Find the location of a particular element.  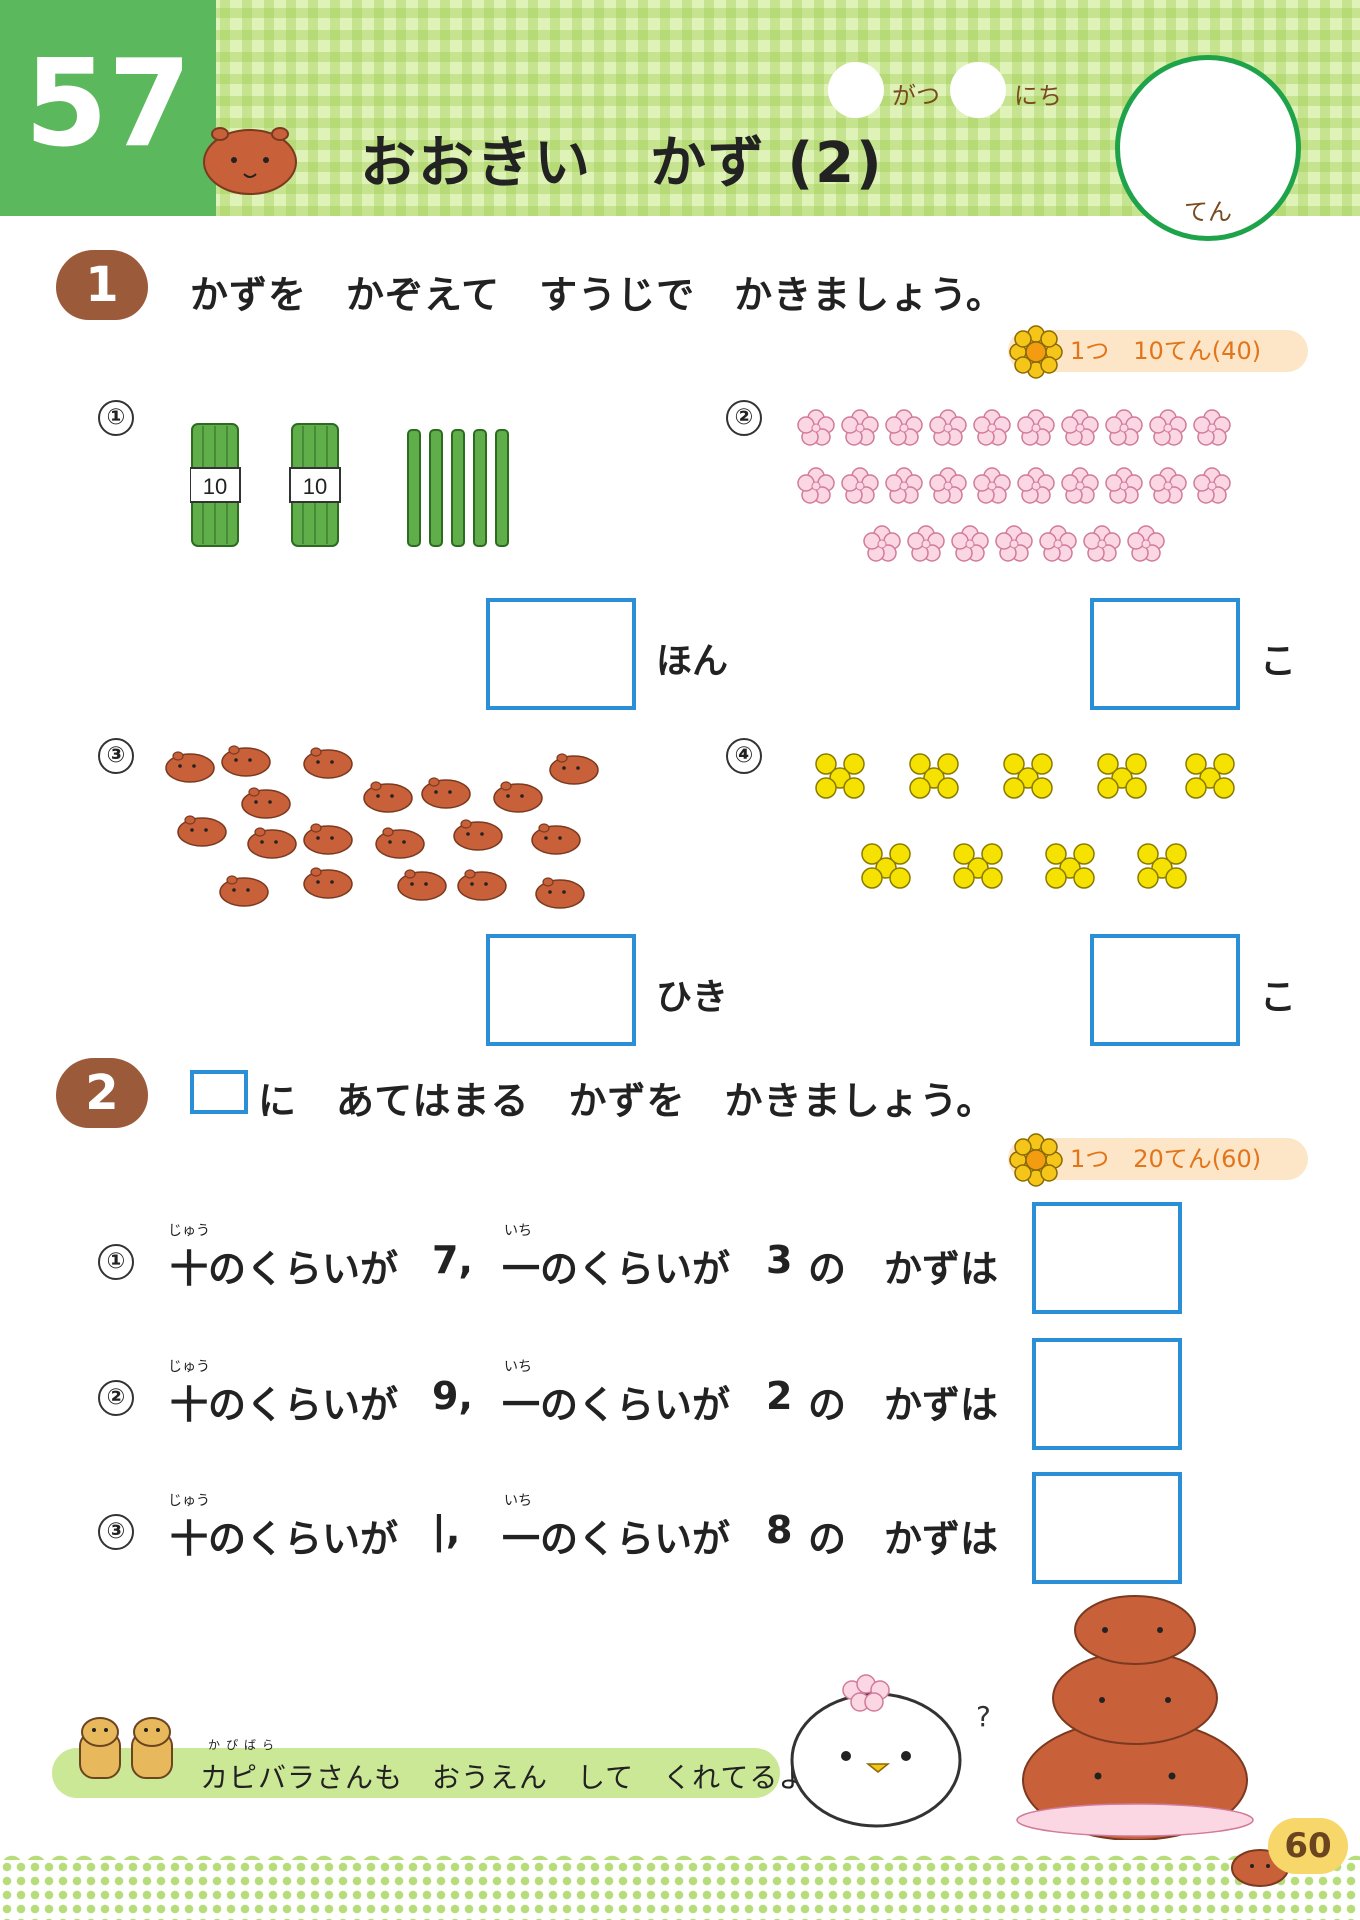

speech-bubble is located at coordinates (416, 1773).